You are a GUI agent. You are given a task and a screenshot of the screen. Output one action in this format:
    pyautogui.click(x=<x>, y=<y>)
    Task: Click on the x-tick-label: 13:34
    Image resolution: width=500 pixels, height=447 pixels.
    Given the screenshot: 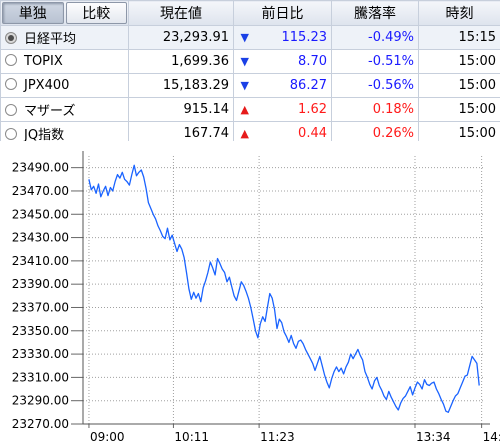 What is the action you would take?
    pyautogui.click(x=433, y=437)
    